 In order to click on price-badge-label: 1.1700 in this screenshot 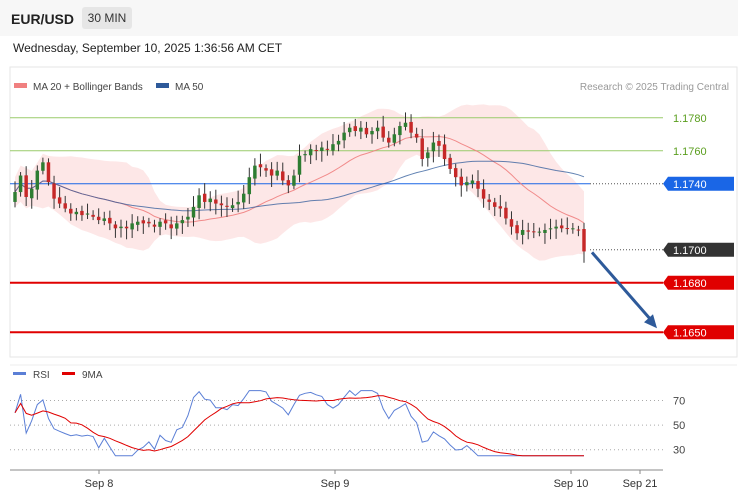, I will do `click(690, 251)`.